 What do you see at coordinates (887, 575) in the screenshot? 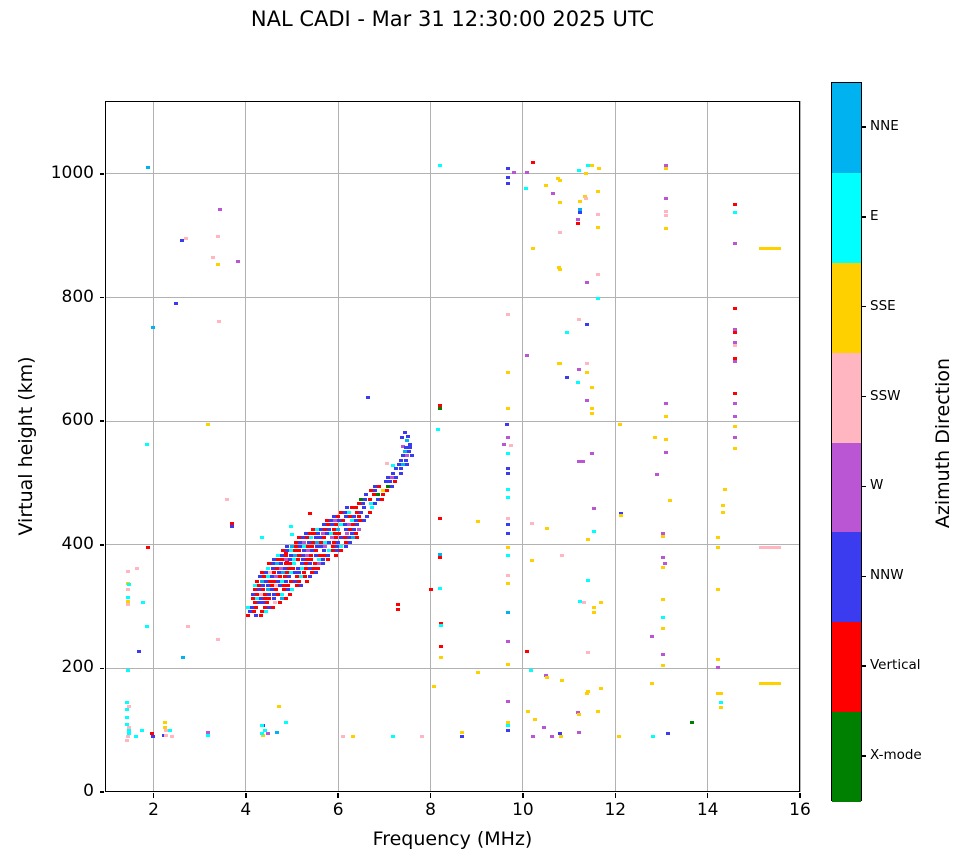
I see `colorbar-tick-label: NNW` at bounding box center [887, 575].